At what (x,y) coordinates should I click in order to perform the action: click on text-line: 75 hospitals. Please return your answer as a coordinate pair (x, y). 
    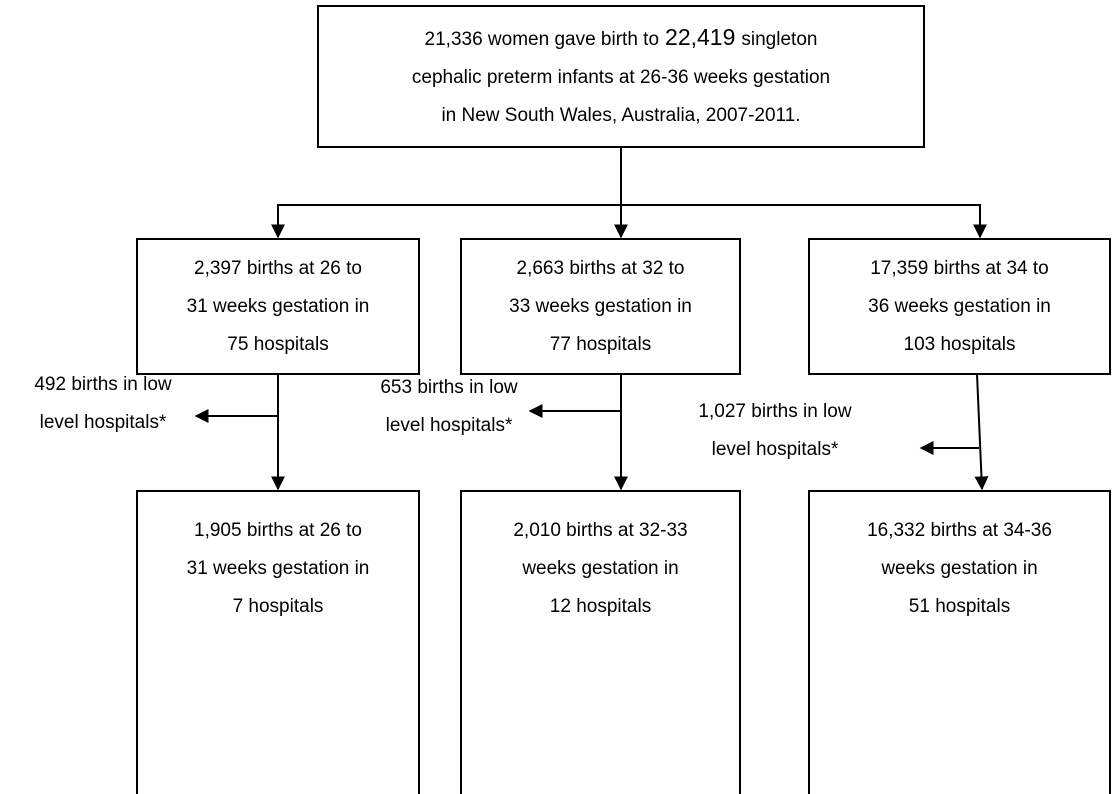
    Looking at the image, I should click on (278, 344).